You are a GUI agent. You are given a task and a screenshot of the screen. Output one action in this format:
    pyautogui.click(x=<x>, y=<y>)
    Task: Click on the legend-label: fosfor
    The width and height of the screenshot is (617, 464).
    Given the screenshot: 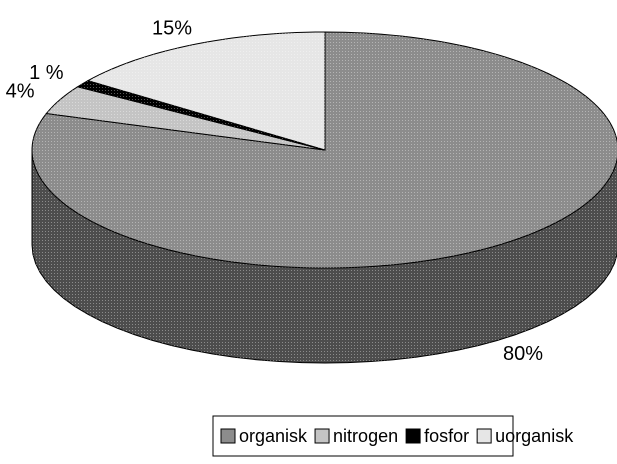 What is the action you would take?
    pyautogui.click(x=446, y=436)
    